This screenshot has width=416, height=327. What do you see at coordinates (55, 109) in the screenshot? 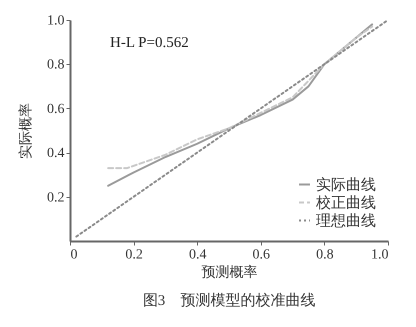
I see `y-tick-label: 0.6` at bounding box center [55, 109].